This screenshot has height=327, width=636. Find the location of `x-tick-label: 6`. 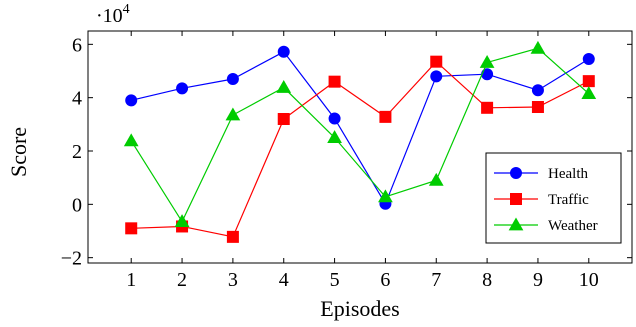

x-tick-label: 6 is located at coordinates (385, 280).